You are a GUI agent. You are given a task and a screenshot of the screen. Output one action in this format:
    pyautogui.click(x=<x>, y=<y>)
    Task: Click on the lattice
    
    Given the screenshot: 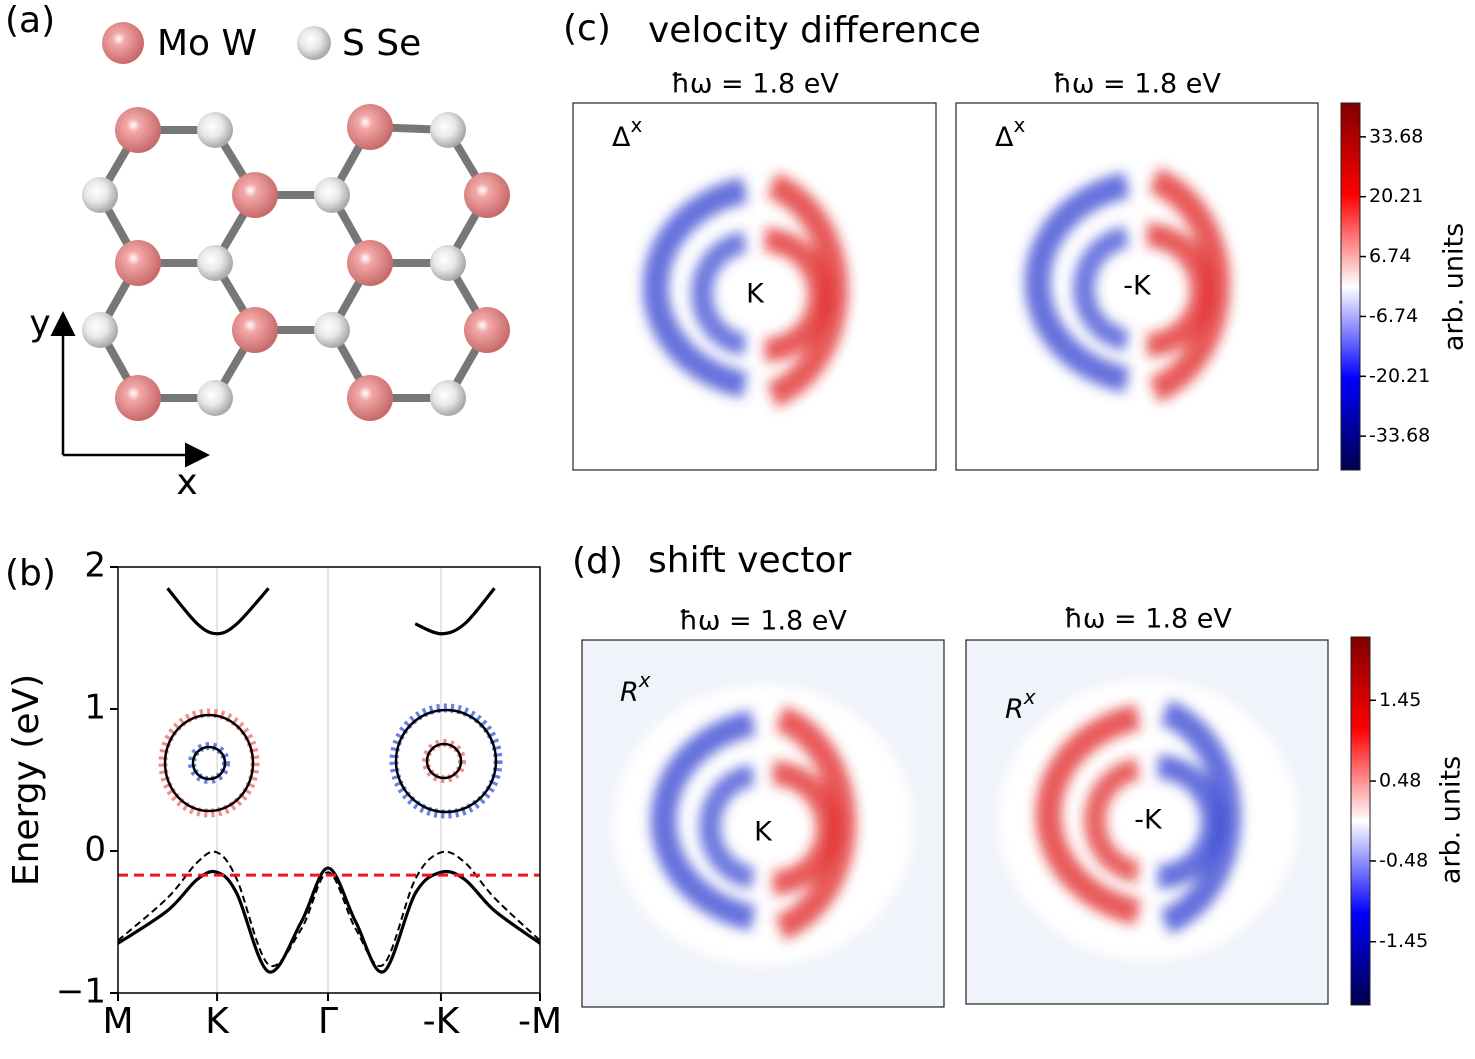 What is the action you would take?
    pyautogui.click(x=296, y=262)
    